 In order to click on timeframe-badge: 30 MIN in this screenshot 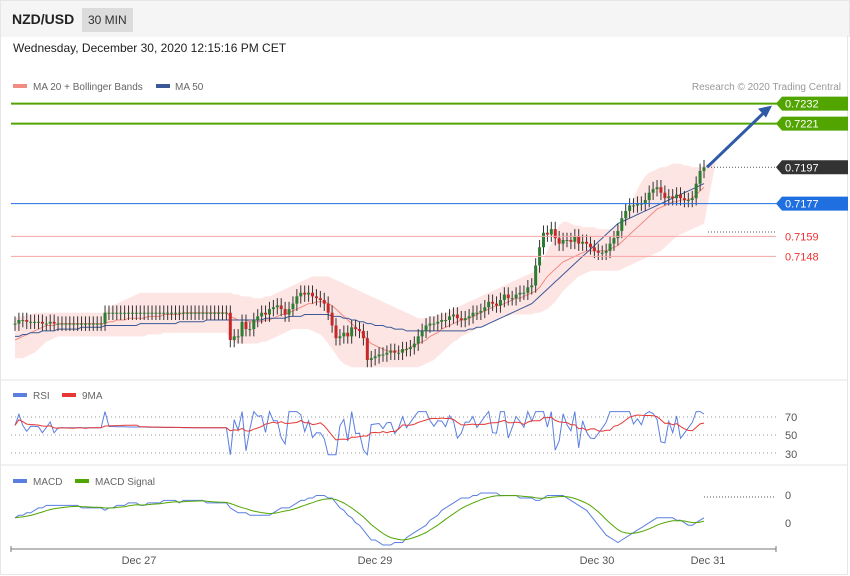, I will do `click(107, 20)`.